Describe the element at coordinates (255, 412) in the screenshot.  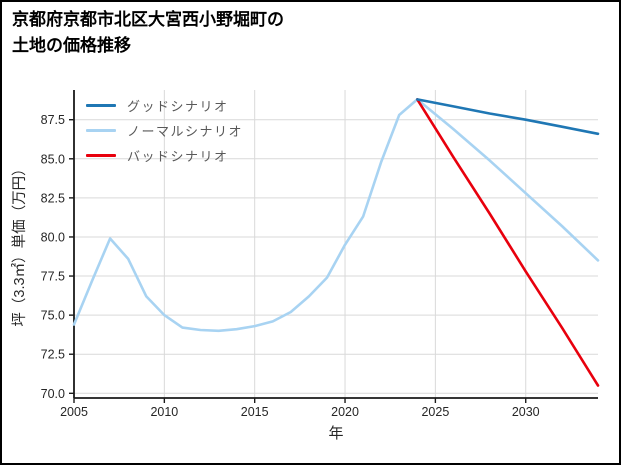
I see `x-tick-label: 2015` at that location.